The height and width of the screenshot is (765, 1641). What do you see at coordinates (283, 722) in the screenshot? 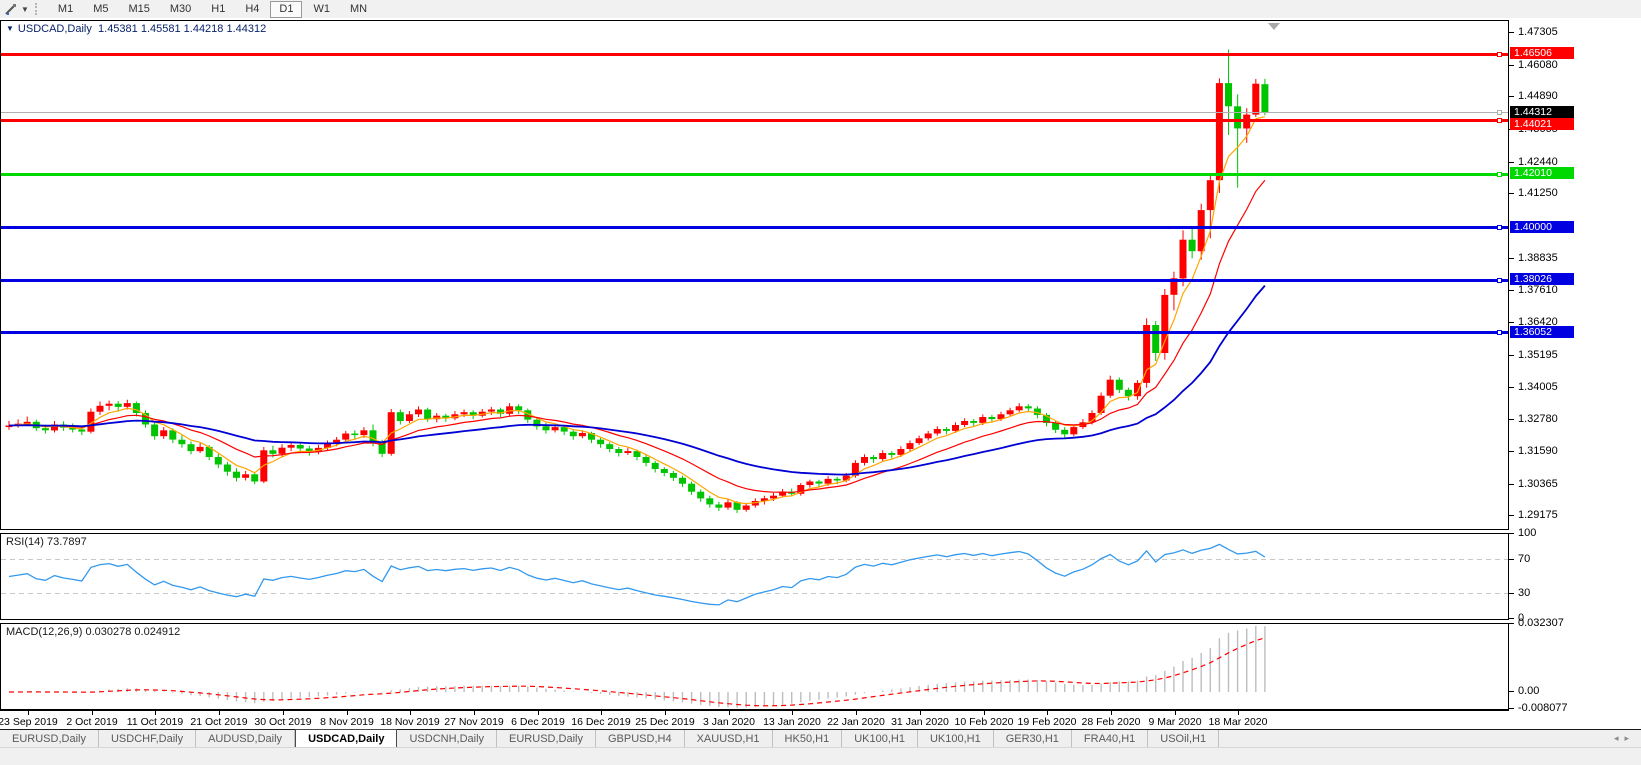
I see `date-label: 30 Oct 2019` at bounding box center [283, 722].